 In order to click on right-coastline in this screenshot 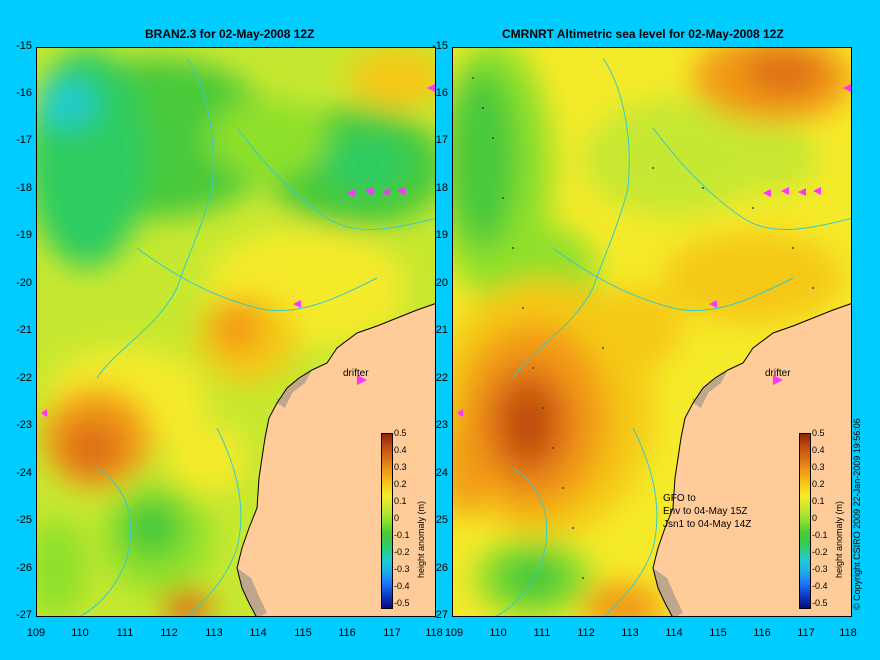, I will do `click(751, 459)`.